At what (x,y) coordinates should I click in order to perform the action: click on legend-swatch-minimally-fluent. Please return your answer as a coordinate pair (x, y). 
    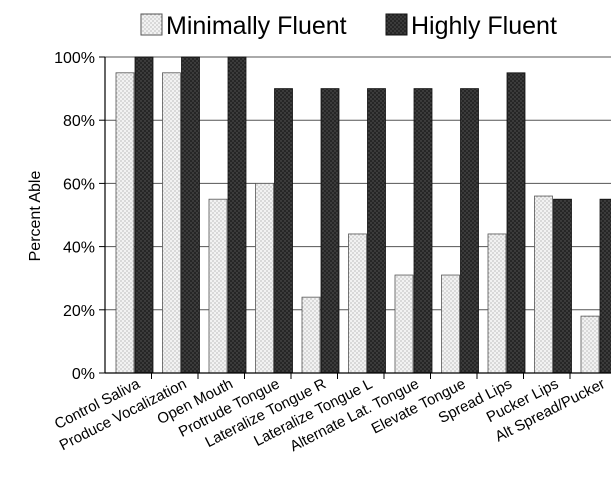
    Looking at the image, I should click on (151, 24).